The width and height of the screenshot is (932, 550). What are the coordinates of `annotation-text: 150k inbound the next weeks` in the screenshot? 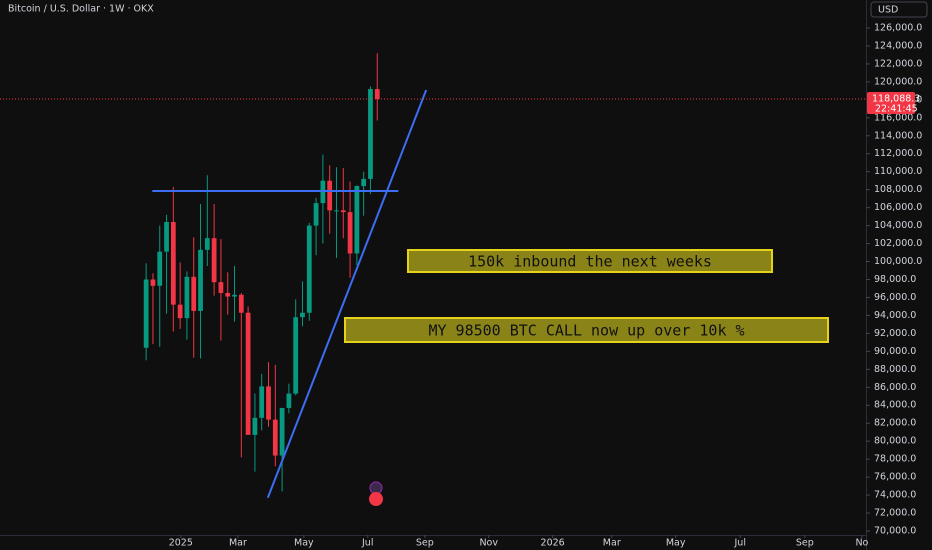 It's located at (590, 262).